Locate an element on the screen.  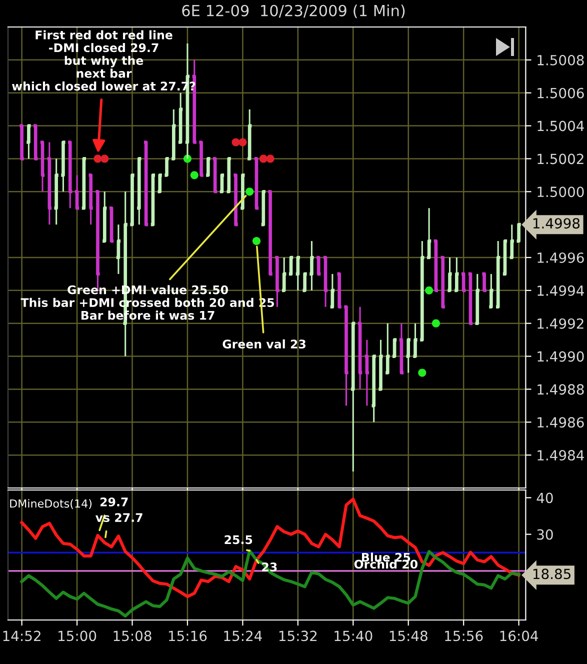
annotation: 18.85 is located at coordinates (551, 574).